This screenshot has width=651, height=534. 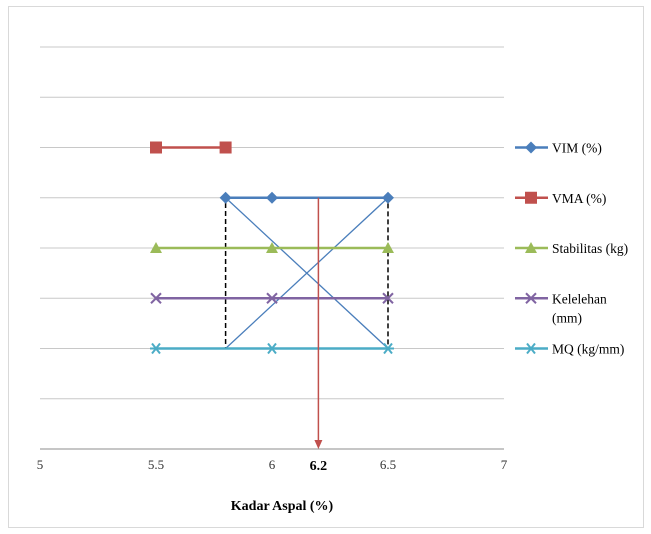 I want to click on x-tick-label: 6, so click(x=272, y=464).